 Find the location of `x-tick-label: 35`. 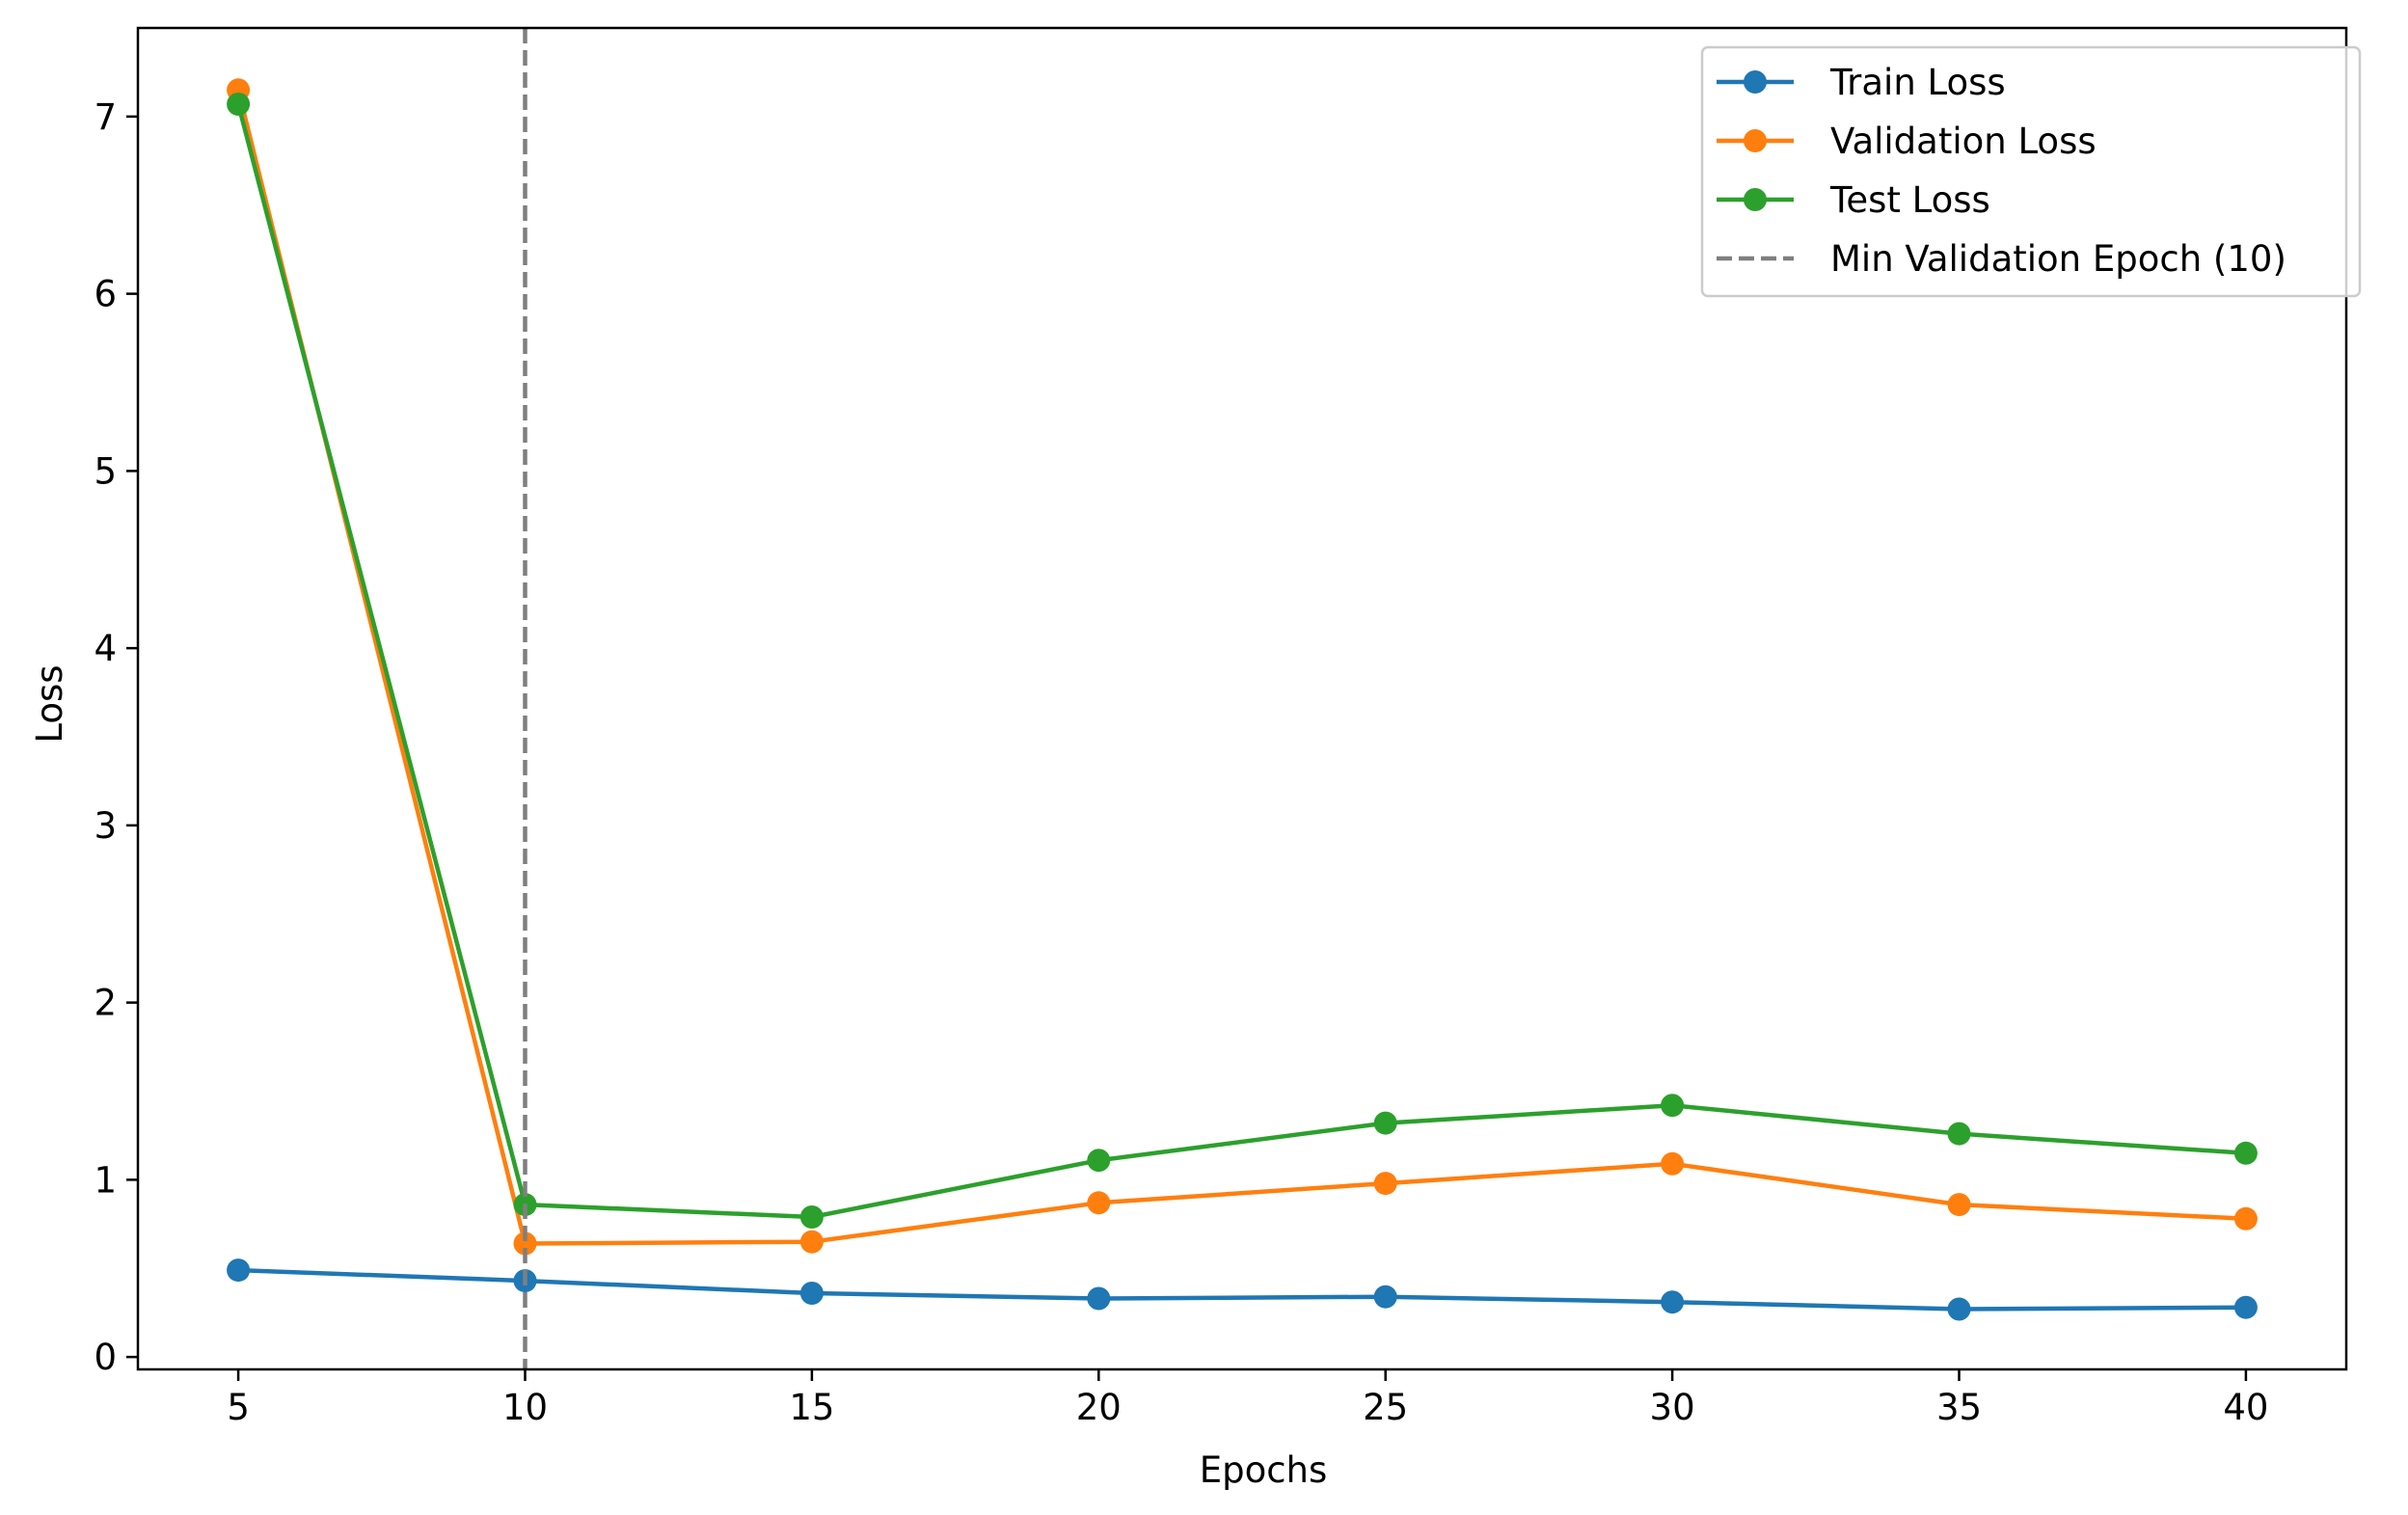

x-tick-label: 35 is located at coordinates (1959, 1407).